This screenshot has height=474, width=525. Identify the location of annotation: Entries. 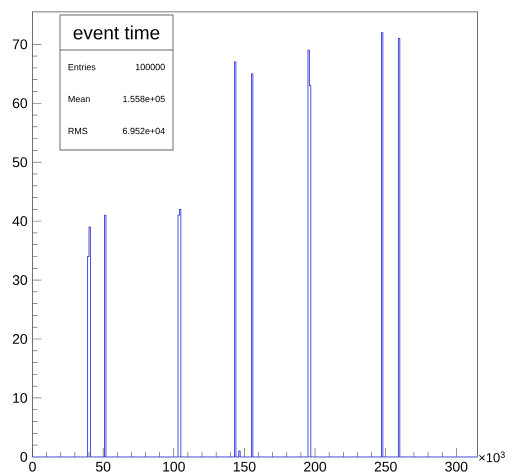
(82, 67).